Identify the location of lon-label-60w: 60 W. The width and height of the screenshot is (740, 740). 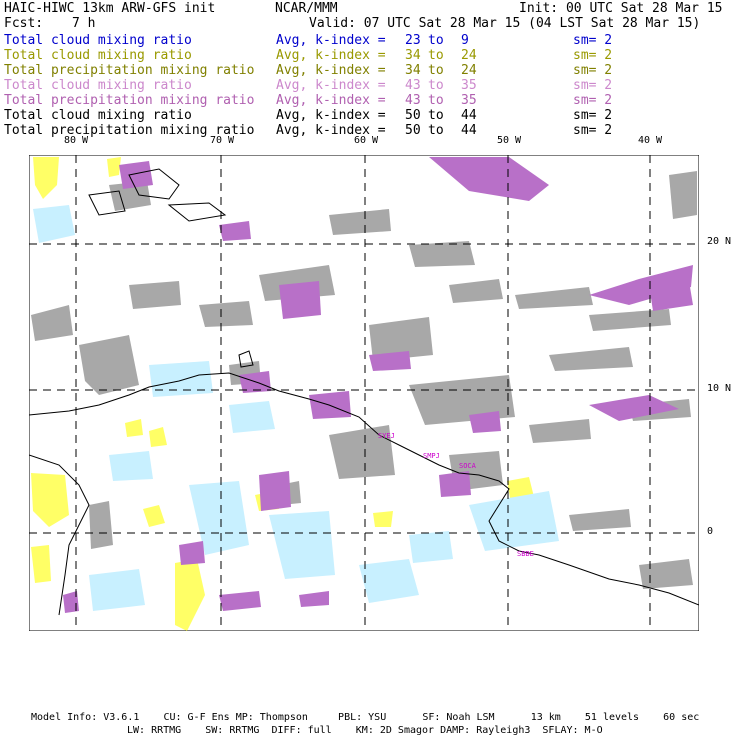
(366, 140).